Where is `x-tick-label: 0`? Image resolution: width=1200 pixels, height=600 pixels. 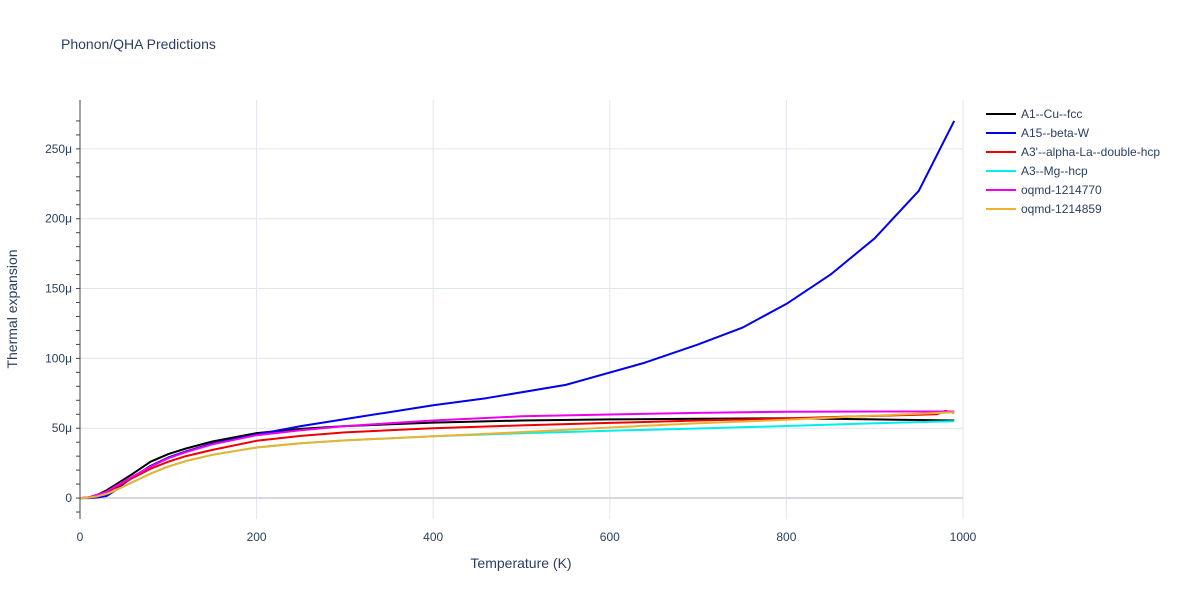 x-tick-label: 0 is located at coordinates (80, 537).